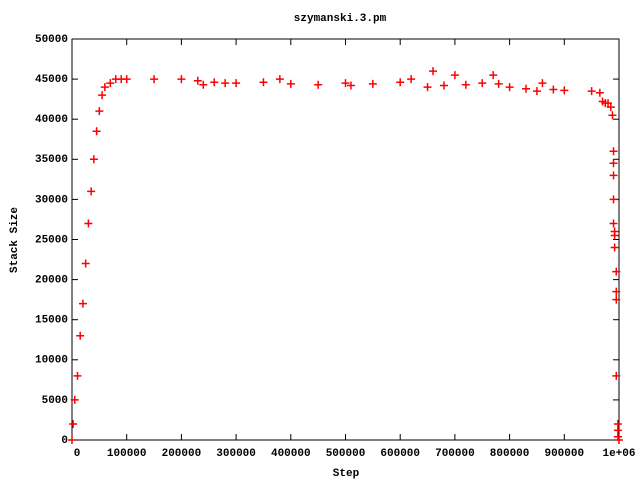 This screenshot has width=640, height=480. What do you see at coordinates (51, 160) in the screenshot?
I see `y-tick-label: 35000` at bounding box center [51, 160].